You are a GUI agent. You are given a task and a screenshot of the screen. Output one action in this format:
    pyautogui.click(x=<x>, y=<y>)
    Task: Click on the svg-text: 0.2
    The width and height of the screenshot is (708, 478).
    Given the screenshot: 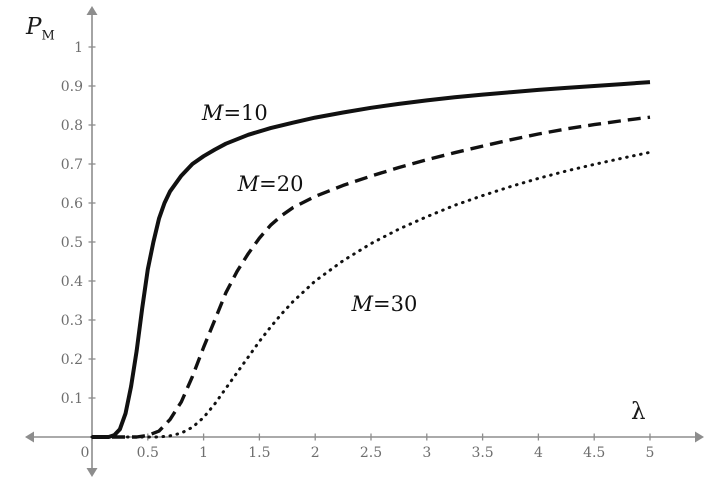 What is the action you would take?
    pyautogui.click(x=72, y=360)
    